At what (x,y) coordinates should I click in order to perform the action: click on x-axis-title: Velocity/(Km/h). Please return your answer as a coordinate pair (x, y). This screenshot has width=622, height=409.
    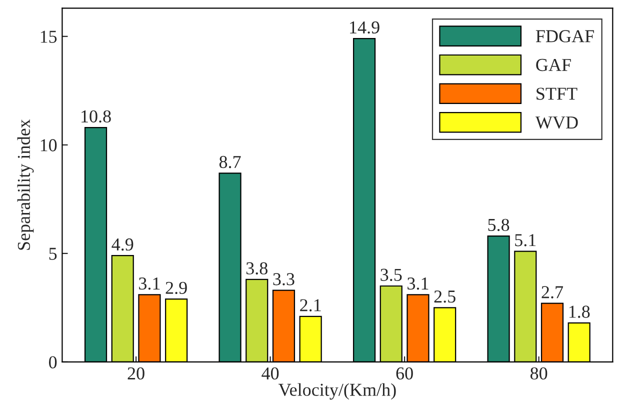
    Looking at the image, I should click on (337, 391).